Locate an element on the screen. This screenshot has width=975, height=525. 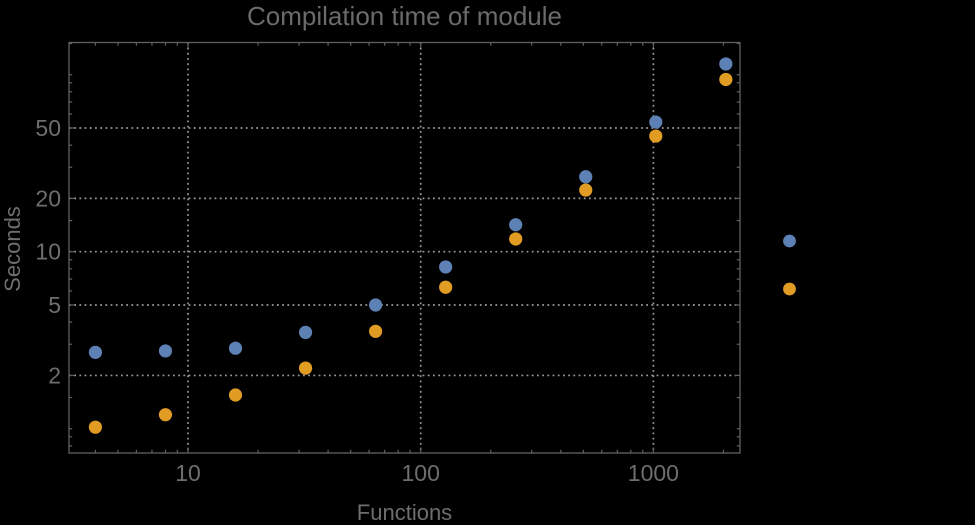
y-tick-label: 10 is located at coordinates (48, 252).